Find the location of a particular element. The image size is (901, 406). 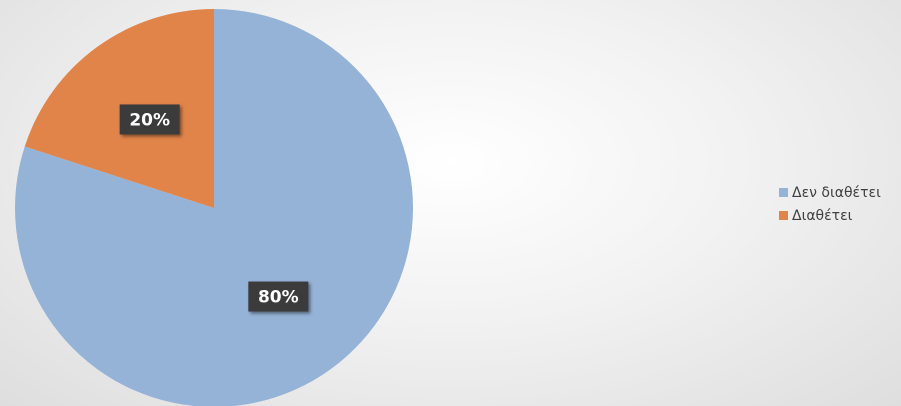

data-label-den-diathetei: 80% is located at coordinates (278, 296).